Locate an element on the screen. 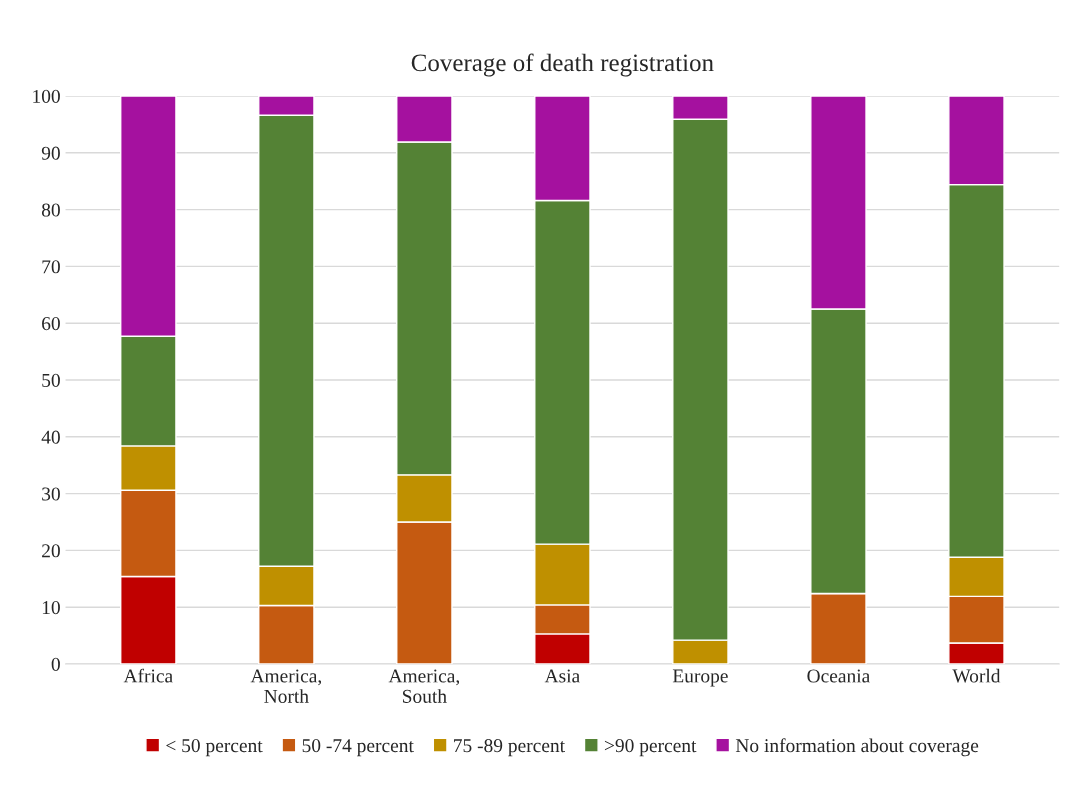 This screenshot has height=800, width=1092. y-tick-label: 80 is located at coordinates (50, 210).